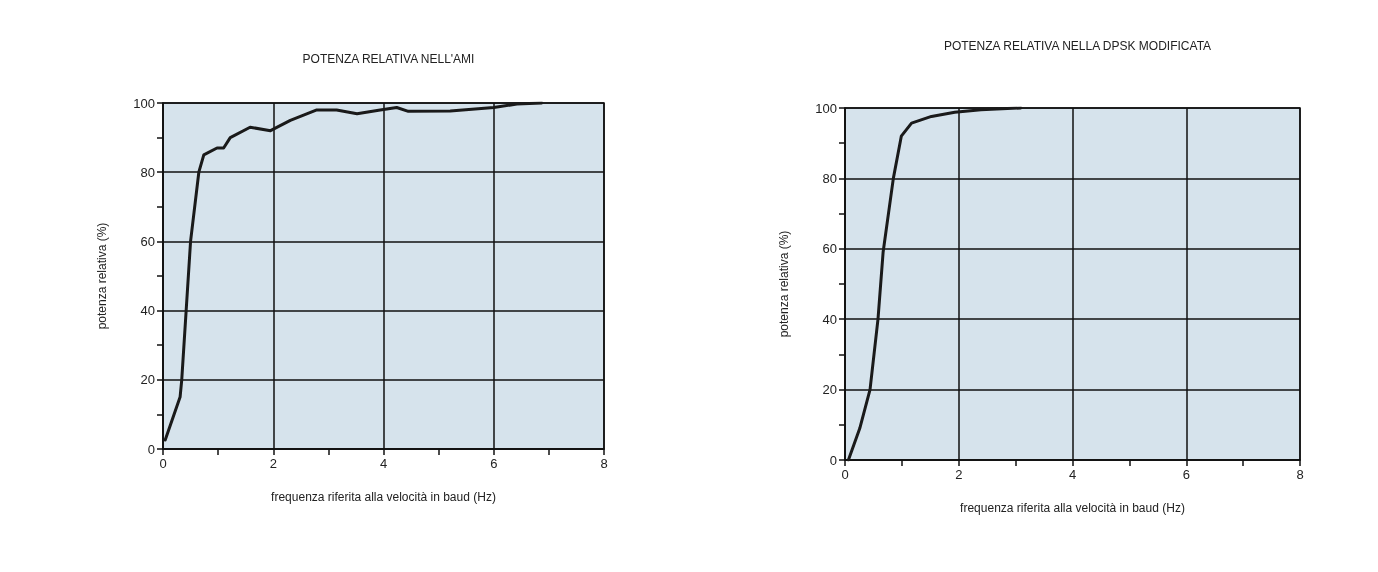 The image size is (1378, 572). What do you see at coordinates (1077, 46) in the screenshot?
I see `chart-title: POTENZA RELATIVA NELLA DPSK MODIFICATA` at bounding box center [1077, 46].